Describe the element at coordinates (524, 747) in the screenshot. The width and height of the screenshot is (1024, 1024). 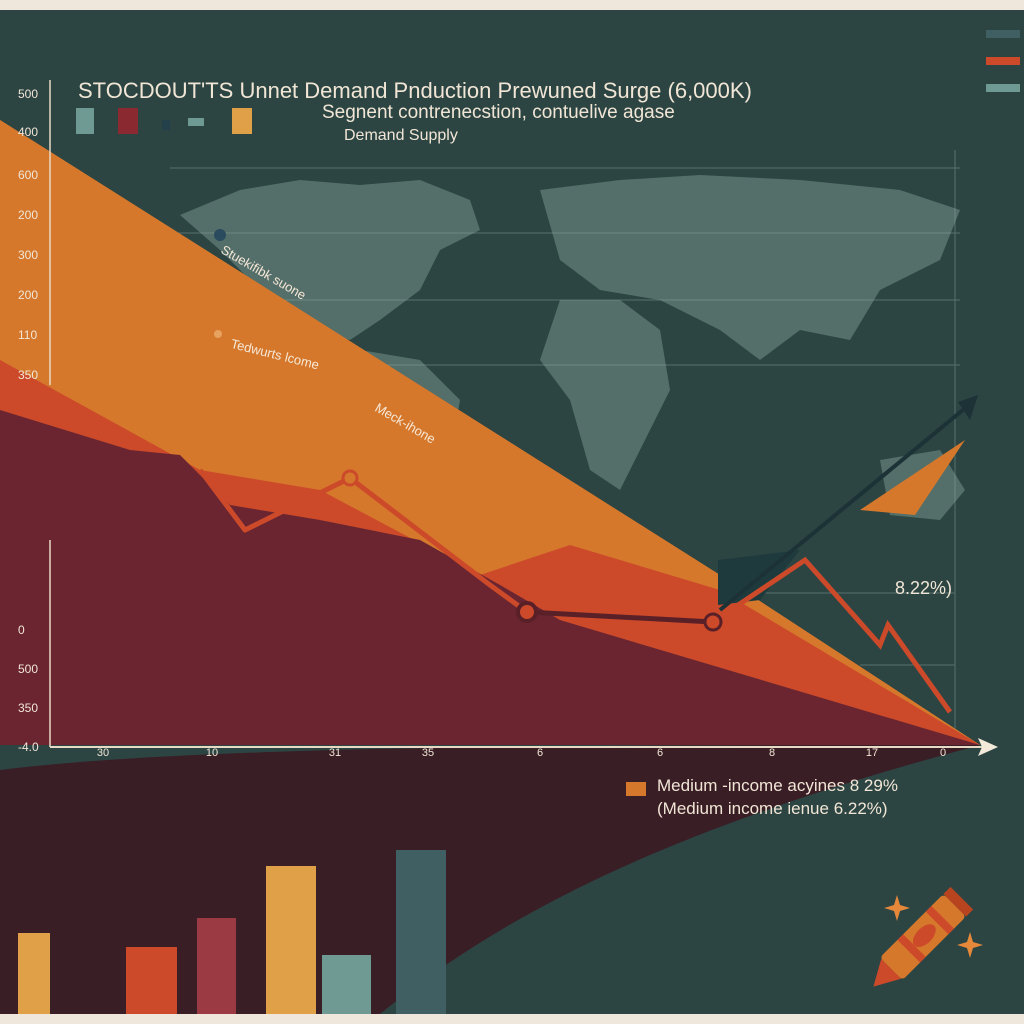
I see `x-axis` at that location.